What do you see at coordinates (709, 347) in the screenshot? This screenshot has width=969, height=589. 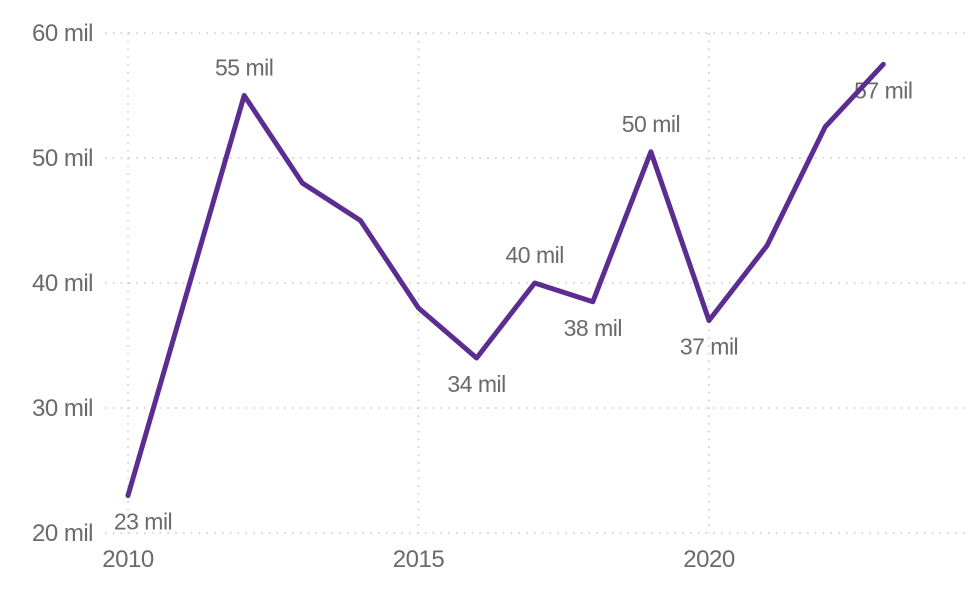 I see `data-label: 37 mil` at bounding box center [709, 347].